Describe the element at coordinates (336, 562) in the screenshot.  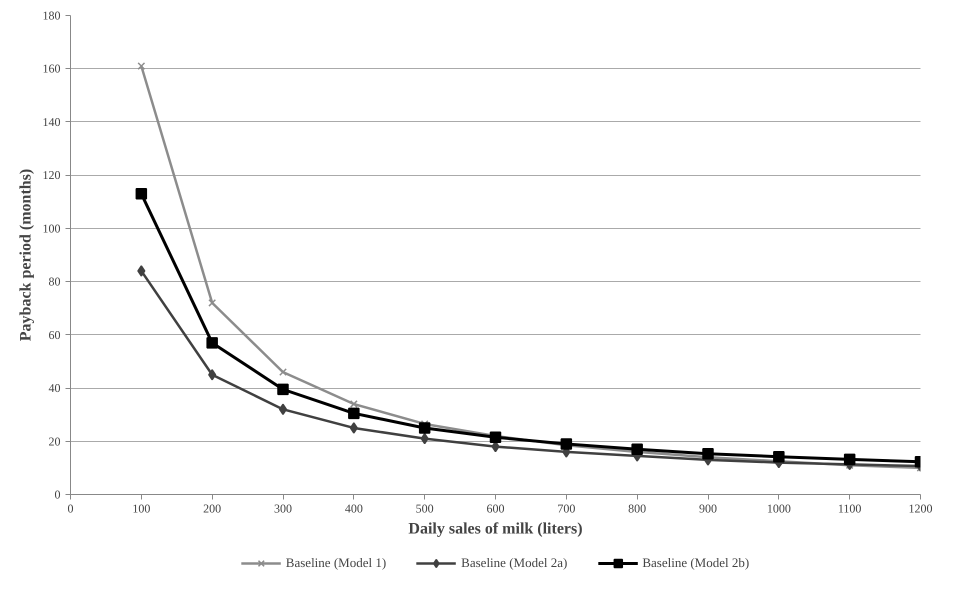
I see `legend-label: Baseline (Model 1)` at that location.